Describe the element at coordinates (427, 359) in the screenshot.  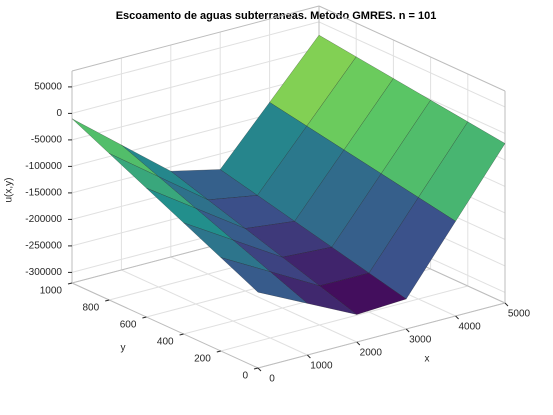
I see `x-axis-label: x` at that location.